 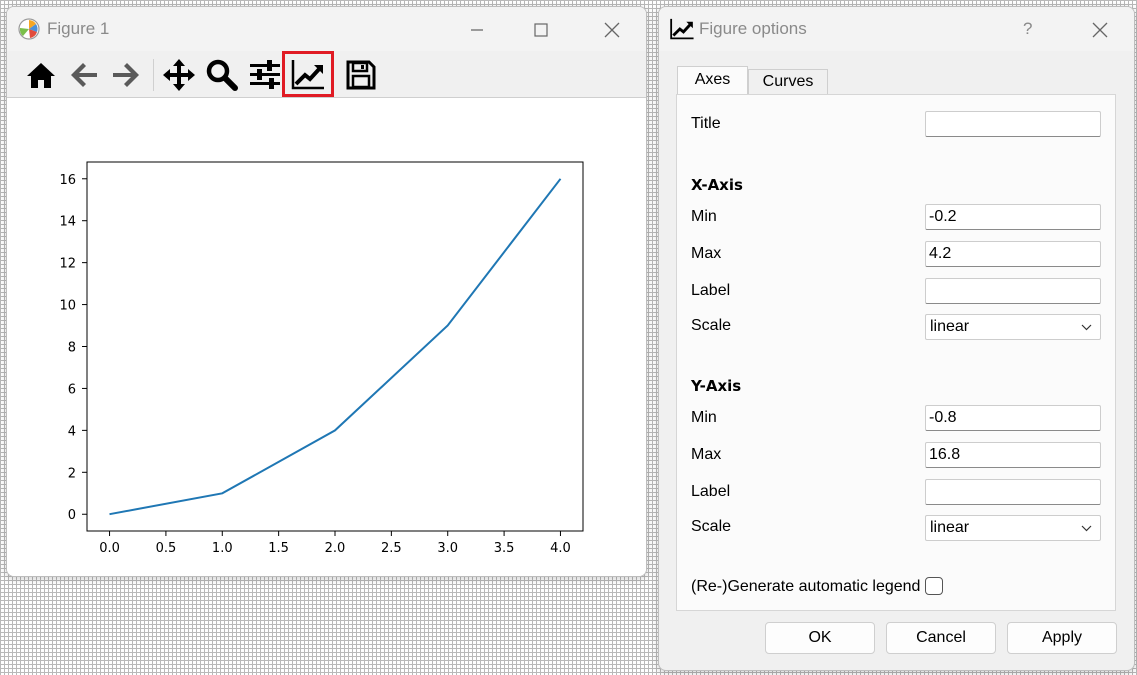 I want to click on x-tick-label: 3.5, so click(x=504, y=548).